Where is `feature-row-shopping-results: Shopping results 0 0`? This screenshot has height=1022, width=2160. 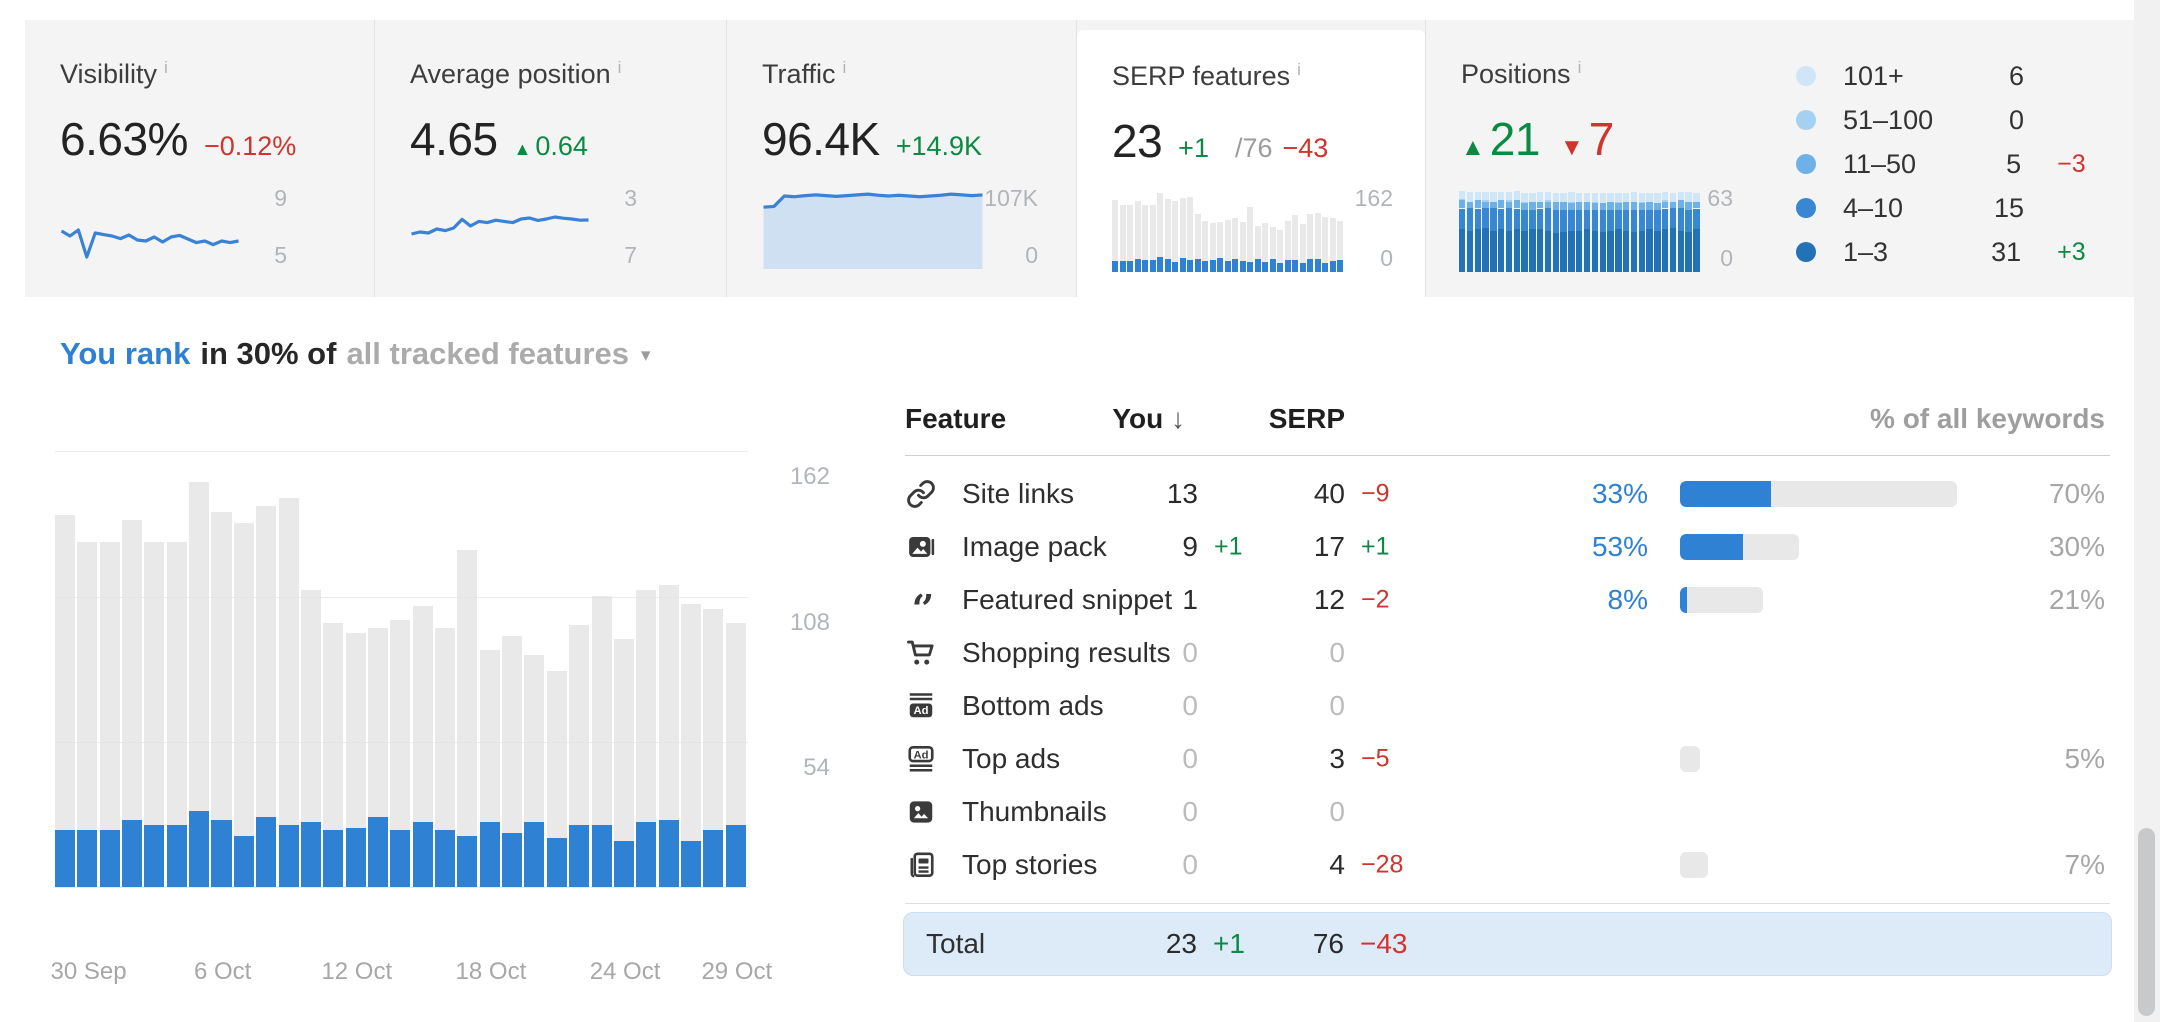
feature-row-shopping-results: Shopping results 0 0 is located at coordinates (1507, 652).